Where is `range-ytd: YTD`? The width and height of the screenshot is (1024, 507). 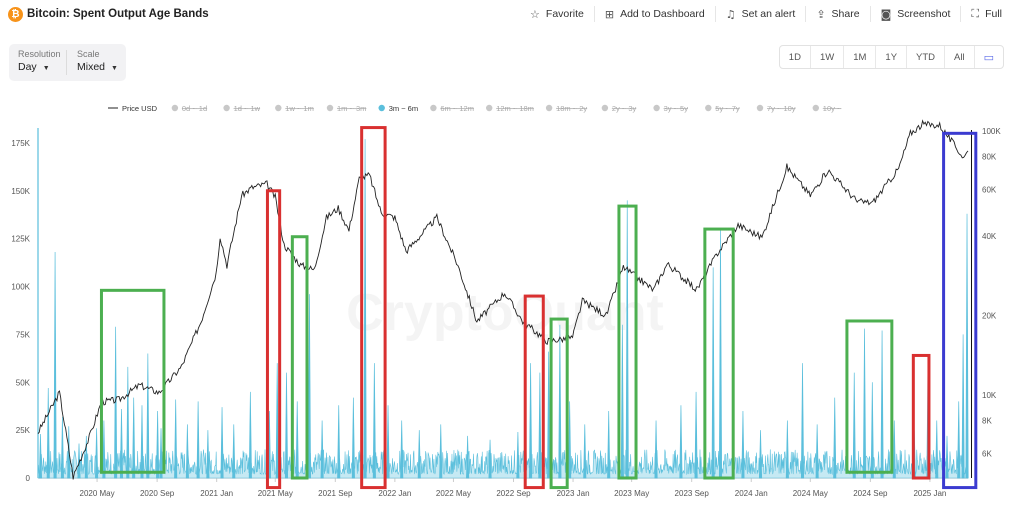 range-ytd: YTD is located at coordinates (925, 57).